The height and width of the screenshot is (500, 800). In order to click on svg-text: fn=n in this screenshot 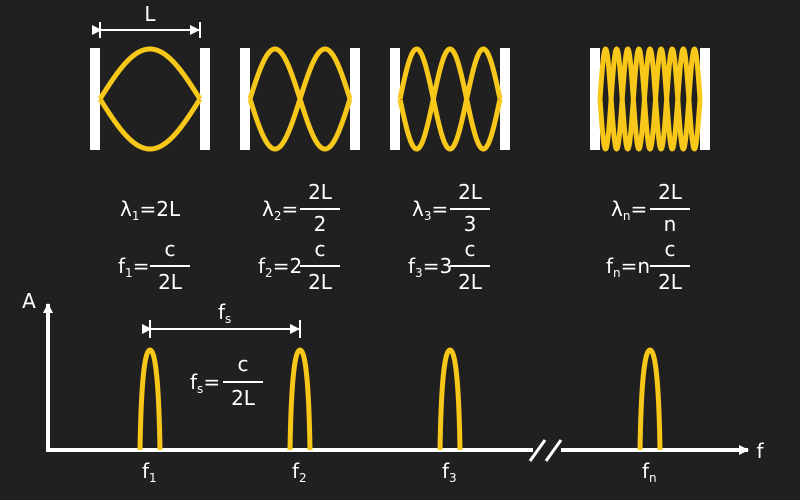, I will do `click(628, 267)`.